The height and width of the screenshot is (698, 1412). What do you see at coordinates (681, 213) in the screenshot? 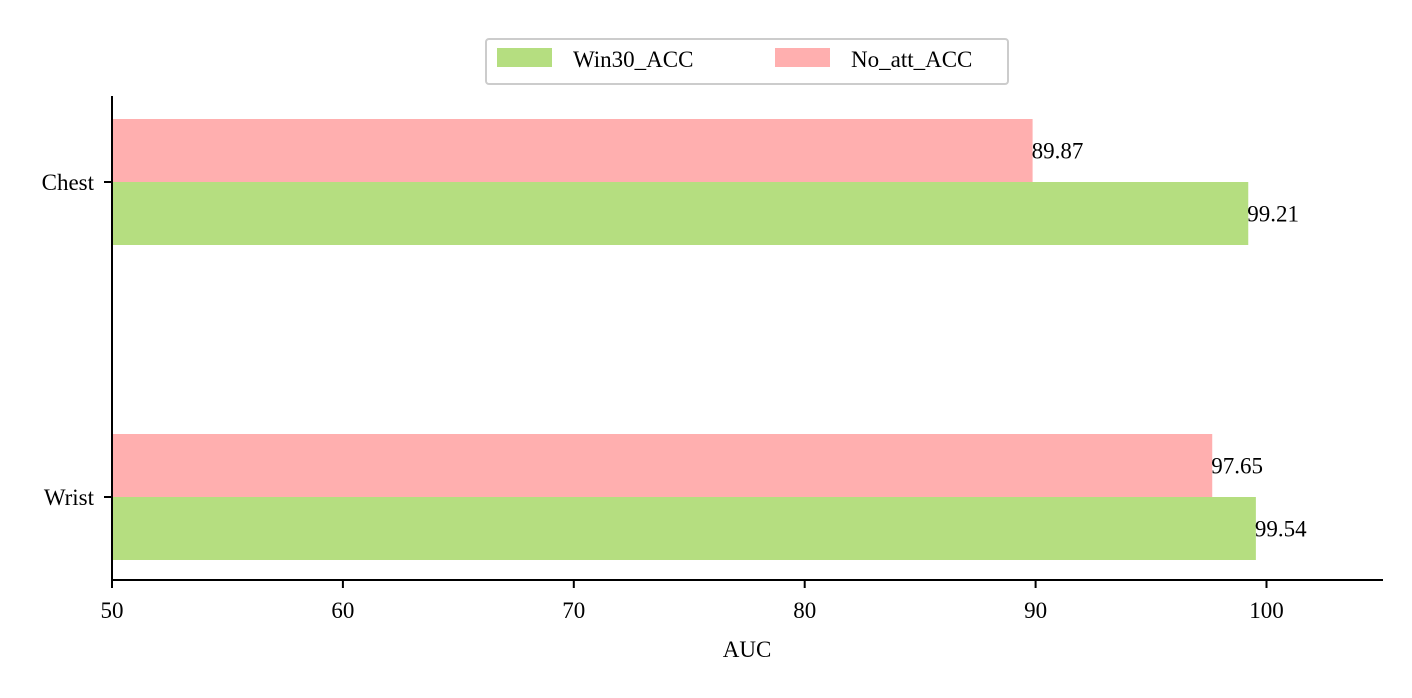
I see `bar-win30-chest` at bounding box center [681, 213].